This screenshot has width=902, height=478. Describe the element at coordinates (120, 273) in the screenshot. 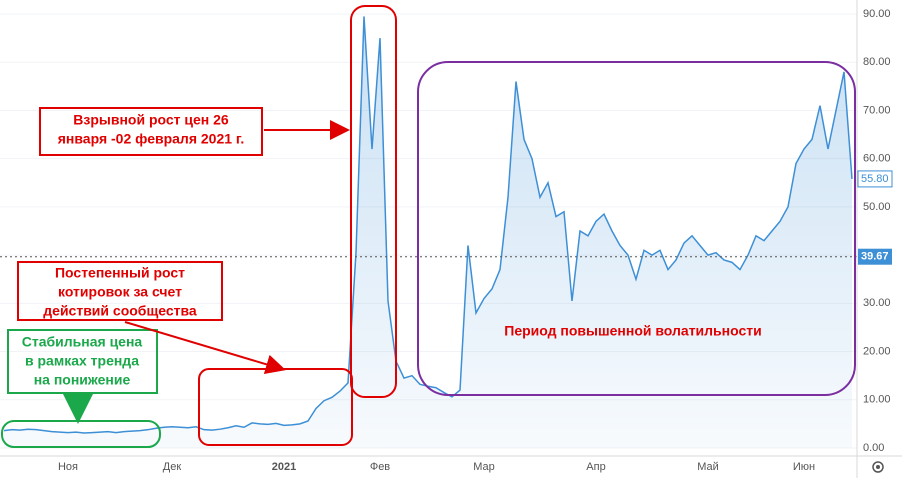

I see `annotation-text: Постепенный рост` at that location.